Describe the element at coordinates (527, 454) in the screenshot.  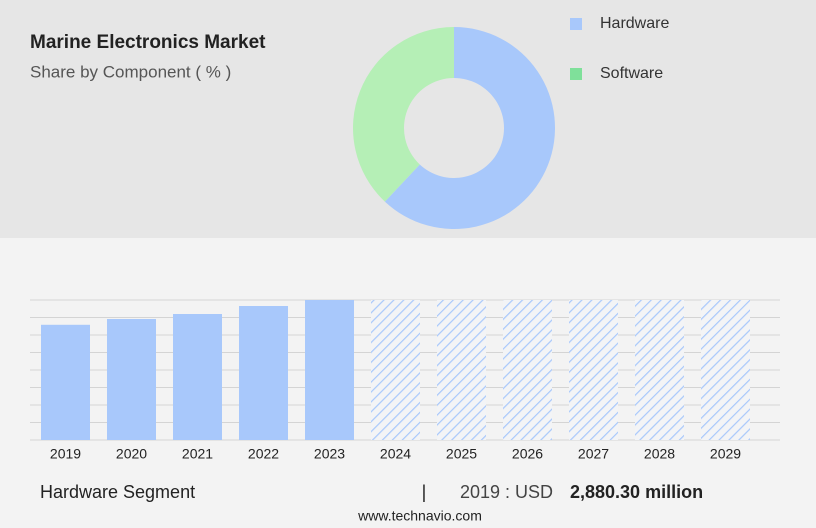
I see `x-tick-label: 2026` at that location.